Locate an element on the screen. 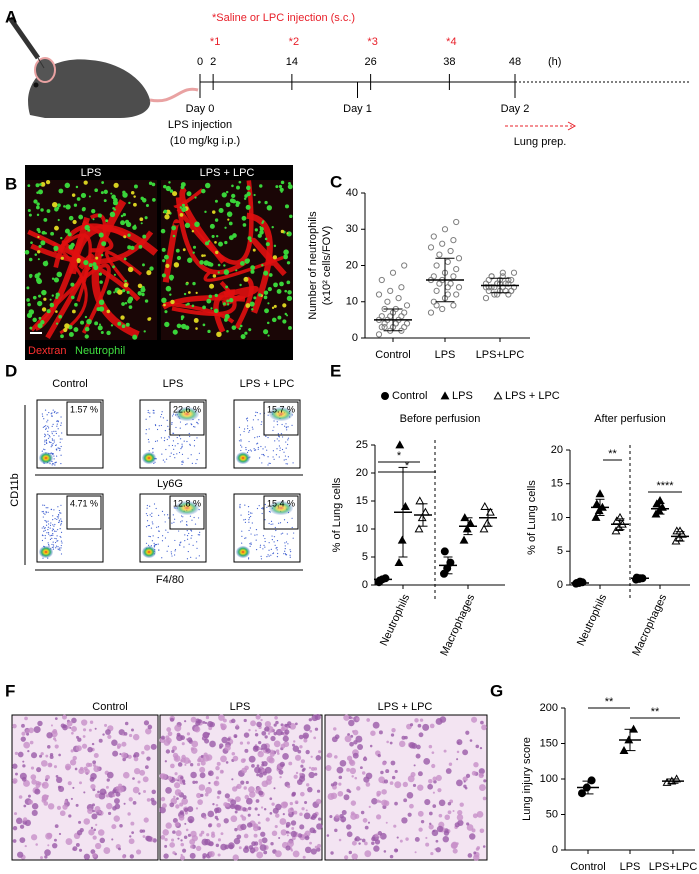  flow-percent: 22.6 % is located at coordinates (187, 409).